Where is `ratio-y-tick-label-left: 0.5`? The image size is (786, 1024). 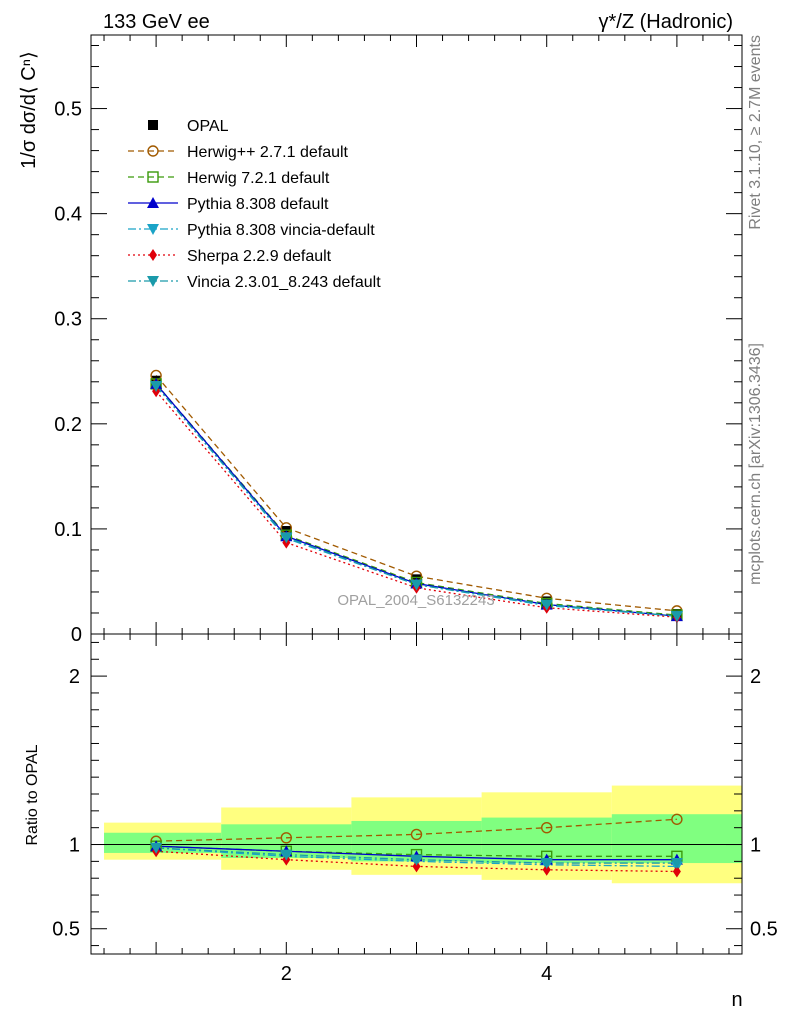 ratio-y-tick-label-left: 0.5 is located at coordinates (66, 930).